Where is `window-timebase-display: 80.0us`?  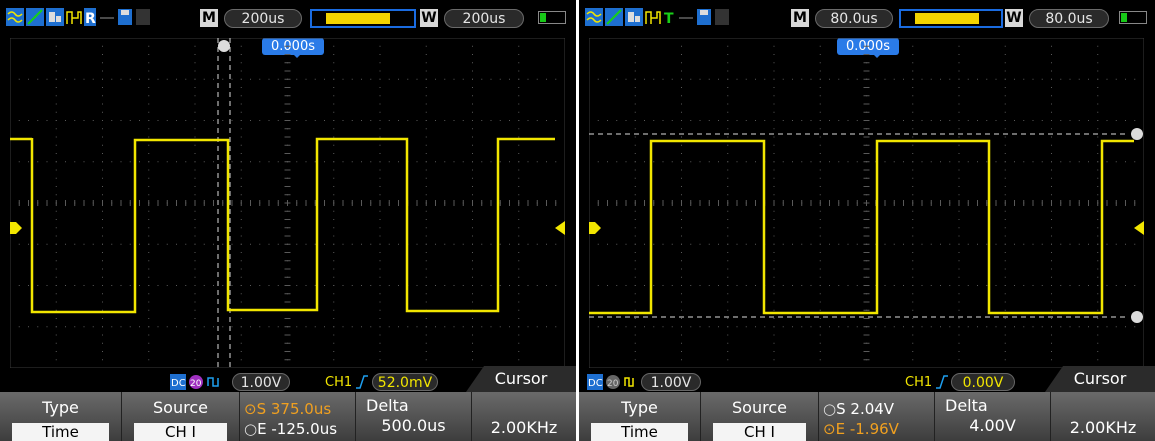 window-timebase-display: 80.0us is located at coordinates (1069, 18).